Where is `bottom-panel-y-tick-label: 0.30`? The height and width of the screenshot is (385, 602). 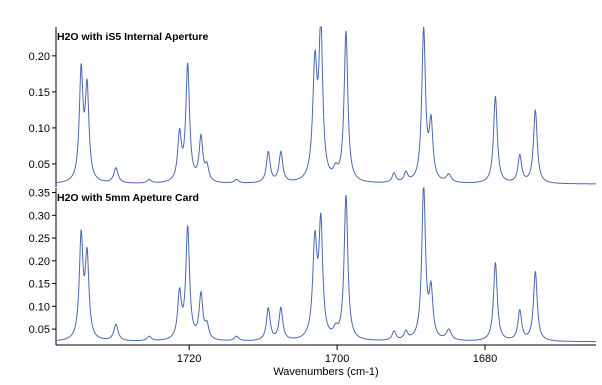
bottom-panel-y-tick-label: 0.30 is located at coordinates (39, 216).